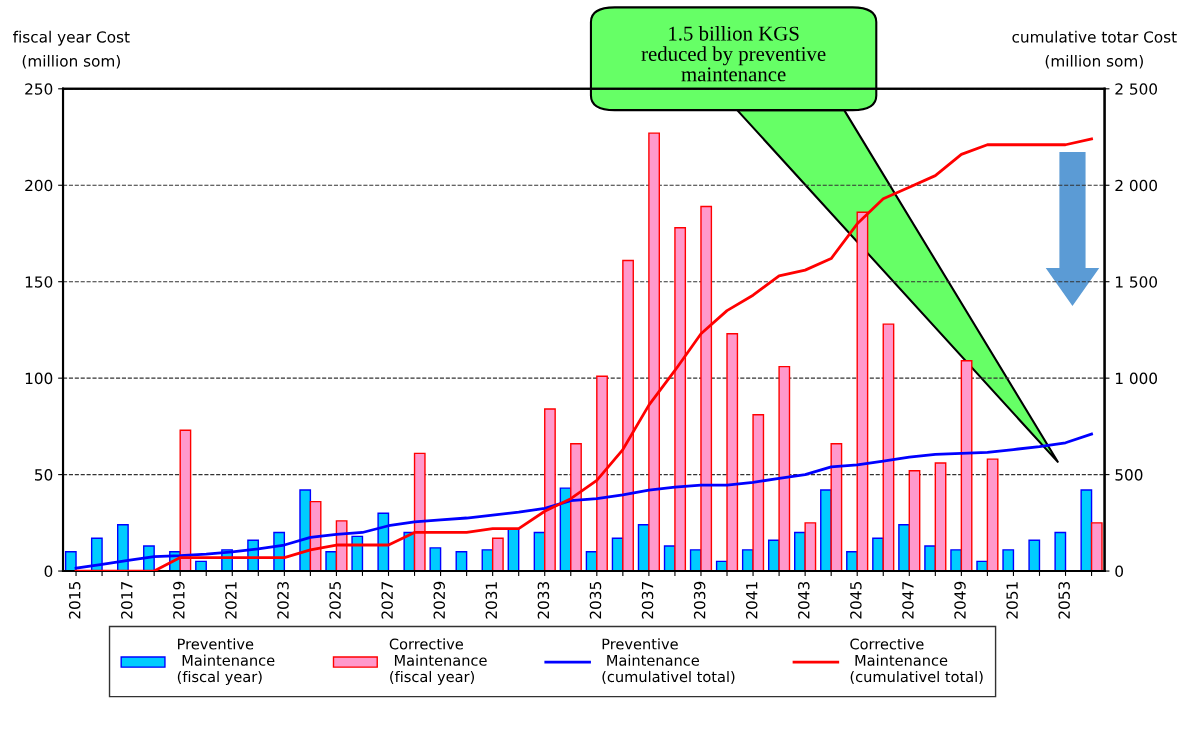  What do you see at coordinates (543, 600) in the screenshot?
I see `x-tick-label: 2033` at bounding box center [543, 600].